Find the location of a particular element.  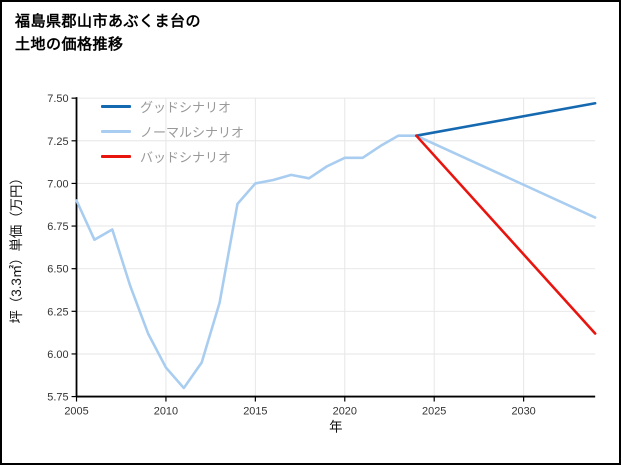

legend-item-normal: ノーマルシナリオ is located at coordinates (172, 131).